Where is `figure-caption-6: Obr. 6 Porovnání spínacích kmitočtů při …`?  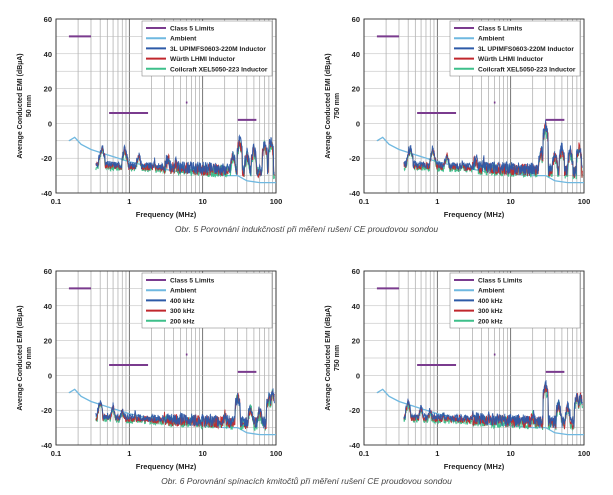
figure-caption-6: Obr. 6 Porovnání spínacích kmitočtů při … is located at coordinates (306, 481).